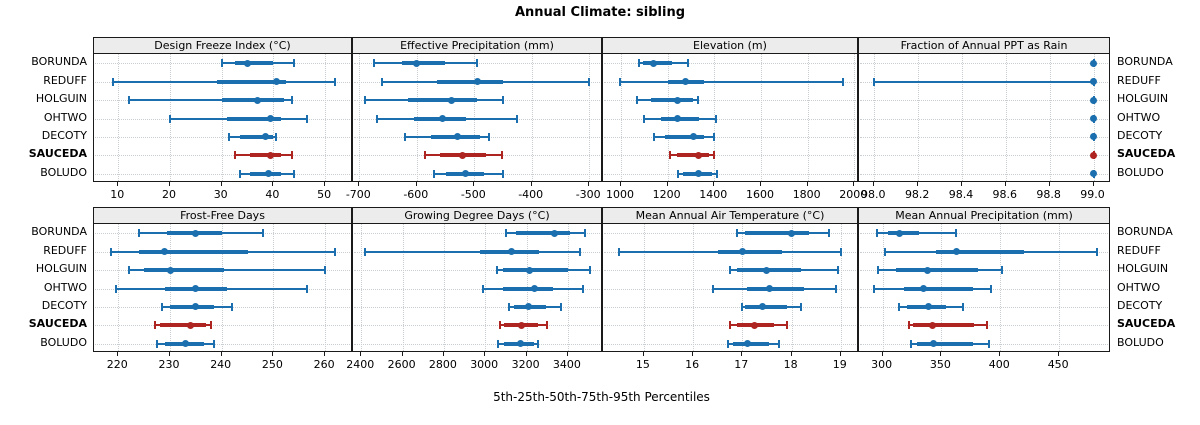 The height and width of the screenshot is (425, 1200). Describe the element at coordinates (917, 194) in the screenshot. I see `axis-tick-label: 98.2` at that location.